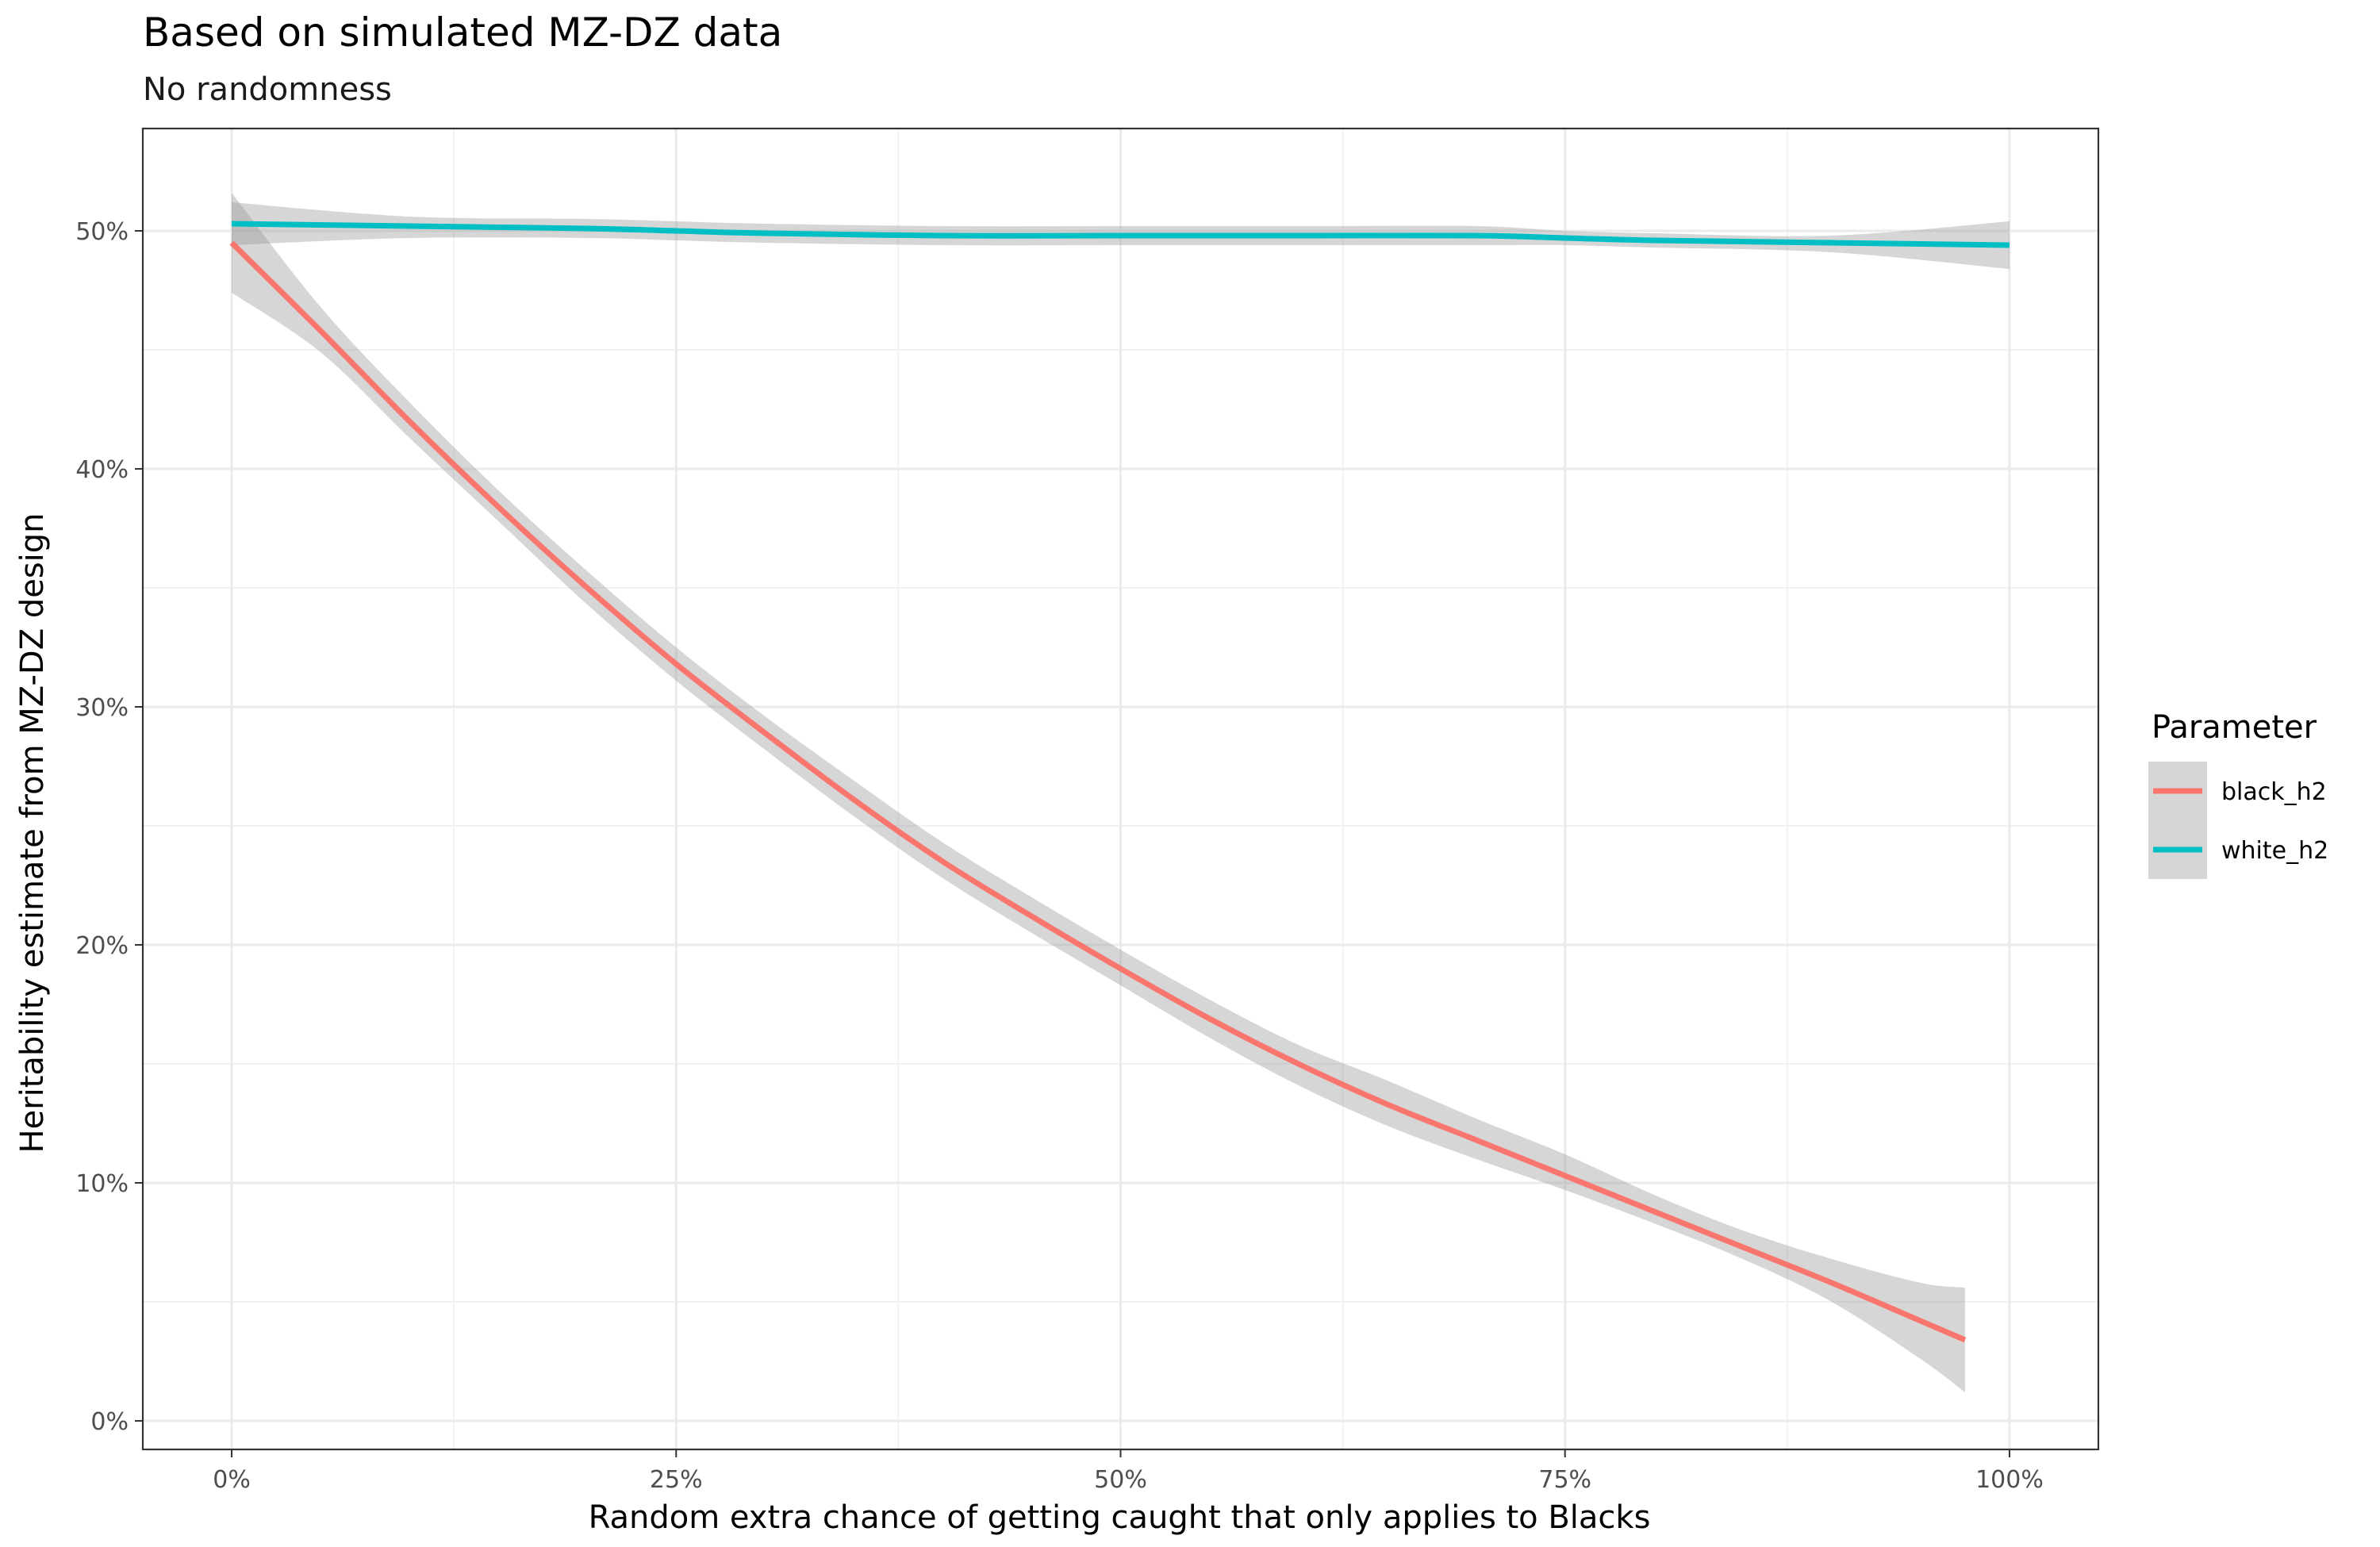  Describe the element at coordinates (102, 708) in the screenshot. I see `y-tick-label: 30%` at that location.